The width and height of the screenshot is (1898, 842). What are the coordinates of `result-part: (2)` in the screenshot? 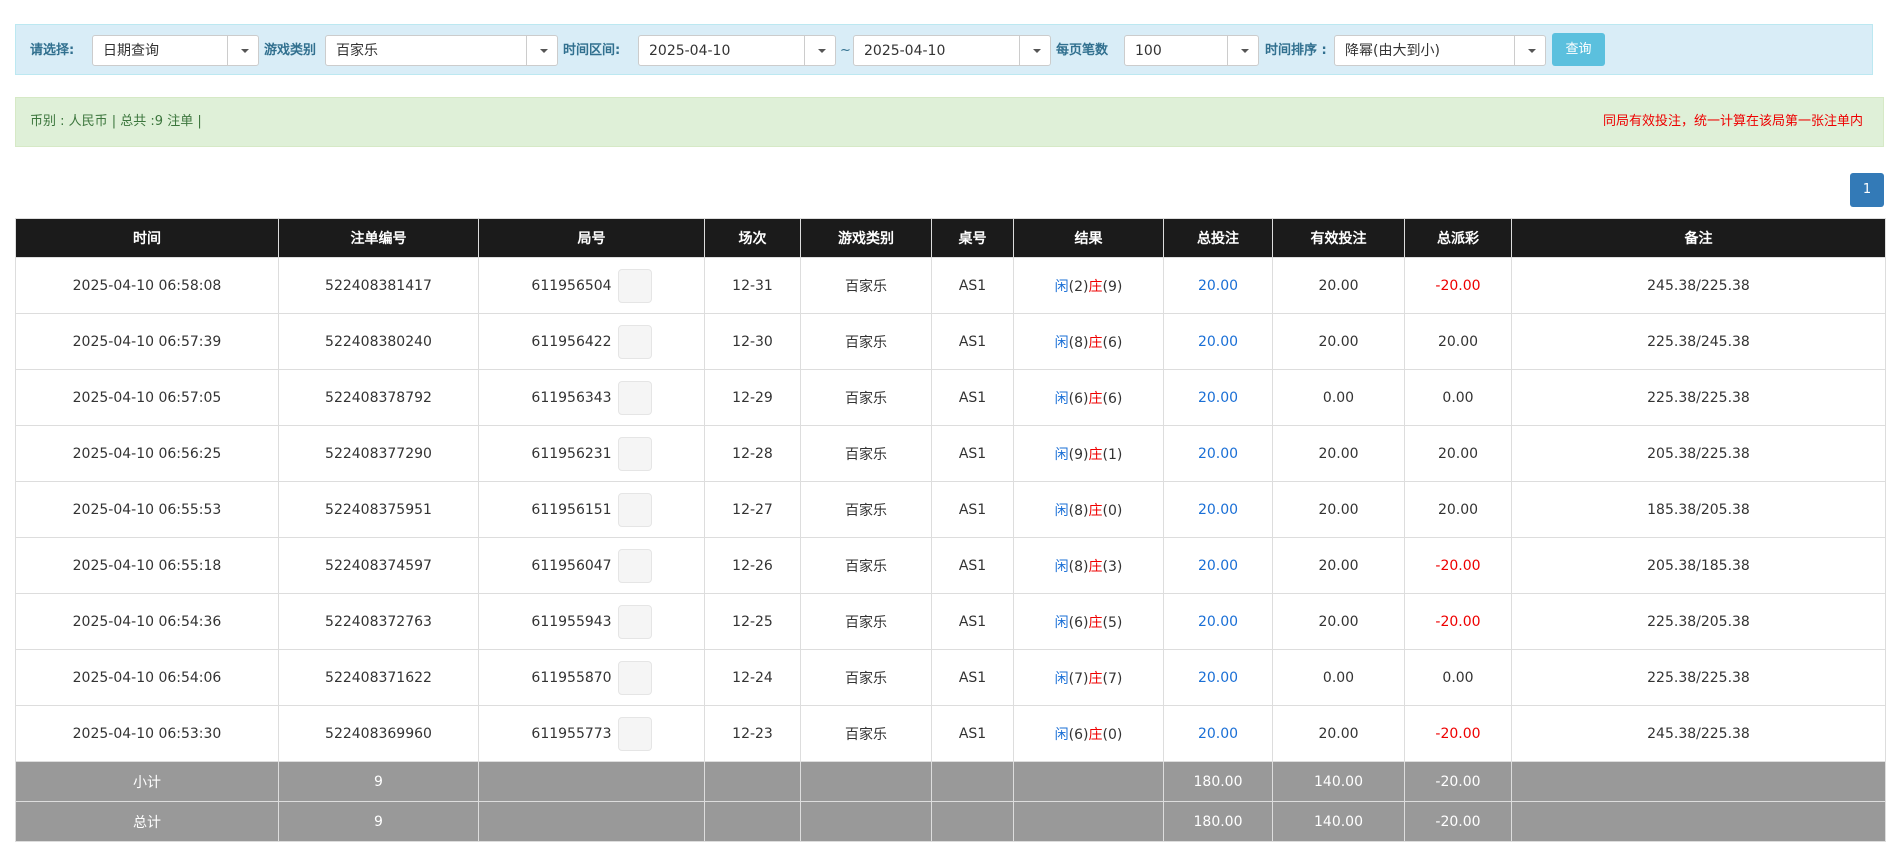 It's located at (1078, 286).